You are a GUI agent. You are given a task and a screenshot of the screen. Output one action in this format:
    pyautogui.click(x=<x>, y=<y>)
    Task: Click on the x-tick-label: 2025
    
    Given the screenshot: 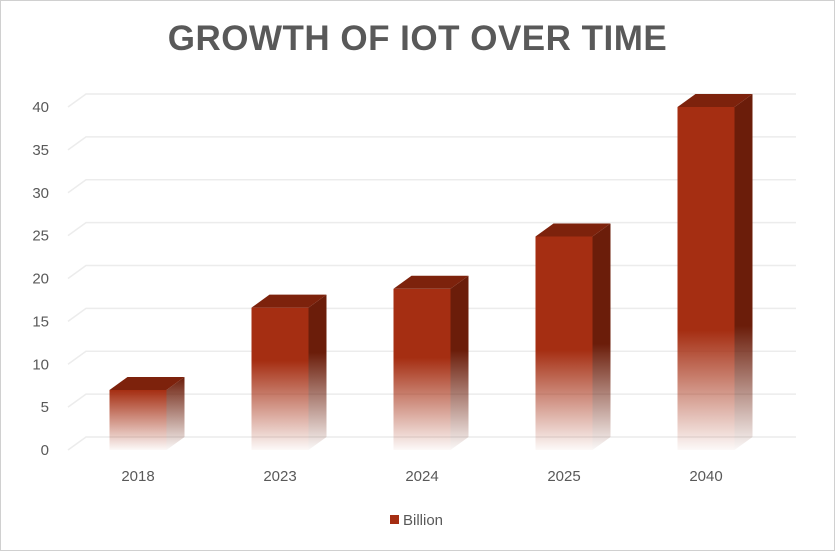 What is the action you would take?
    pyautogui.click(x=563, y=476)
    